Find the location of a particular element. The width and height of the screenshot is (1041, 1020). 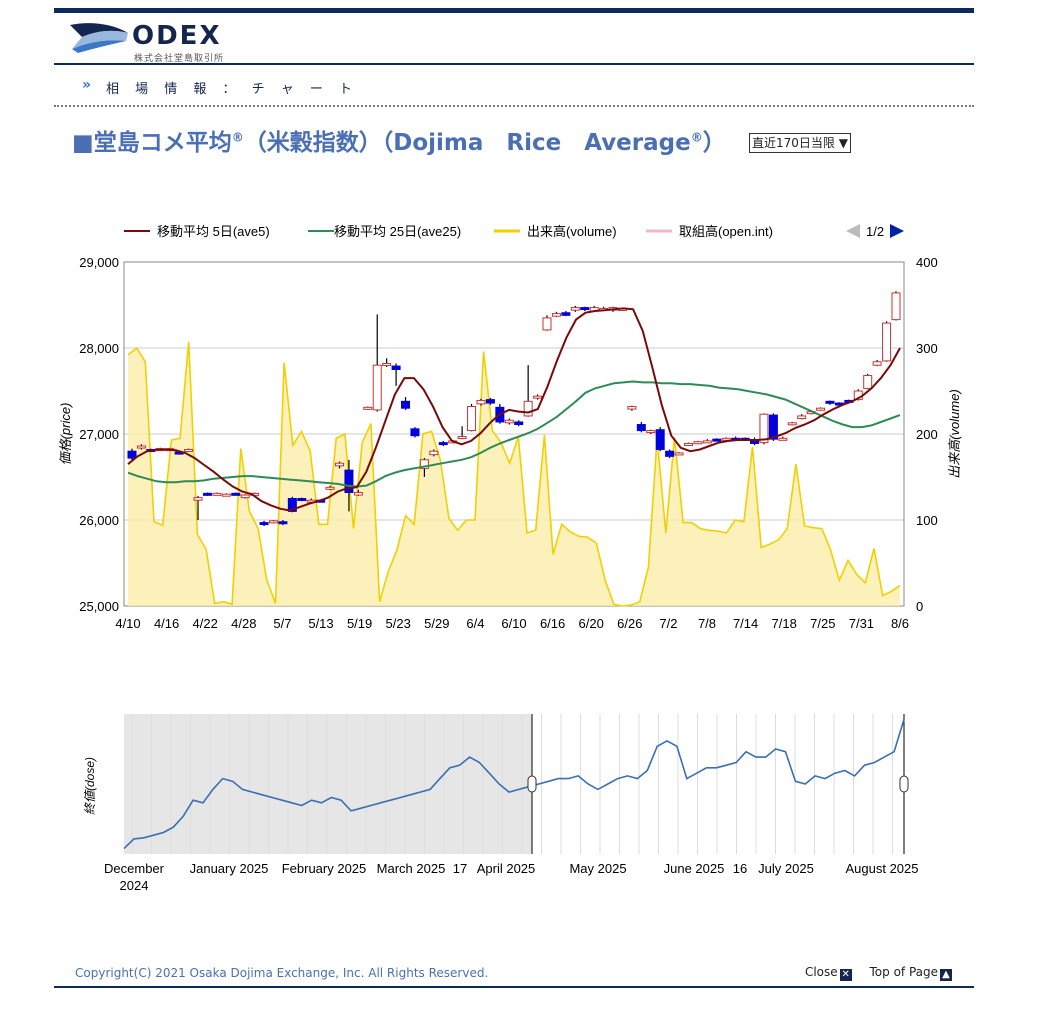

x-tick-label: 4/28 is located at coordinates (243, 623).